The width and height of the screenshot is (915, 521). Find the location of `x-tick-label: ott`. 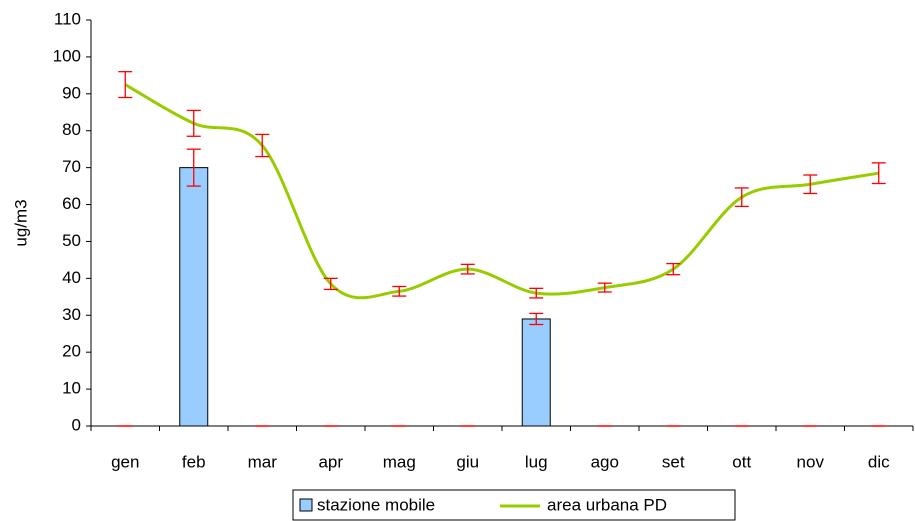

x-tick-label: ott is located at coordinates (741, 461).